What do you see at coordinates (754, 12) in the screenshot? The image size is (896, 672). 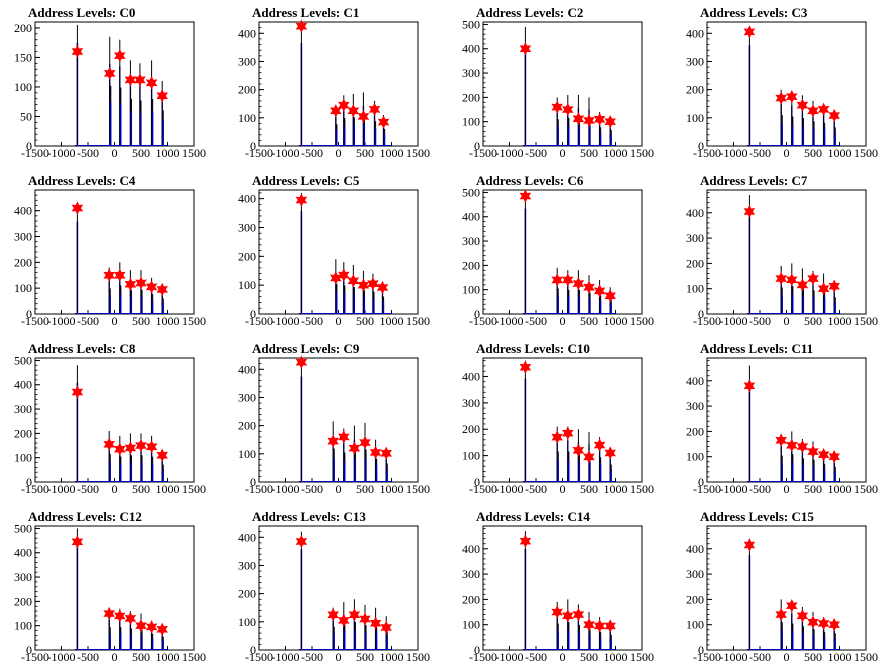 I see `chart-title: Address Levels: C3` at bounding box center [754, 12].